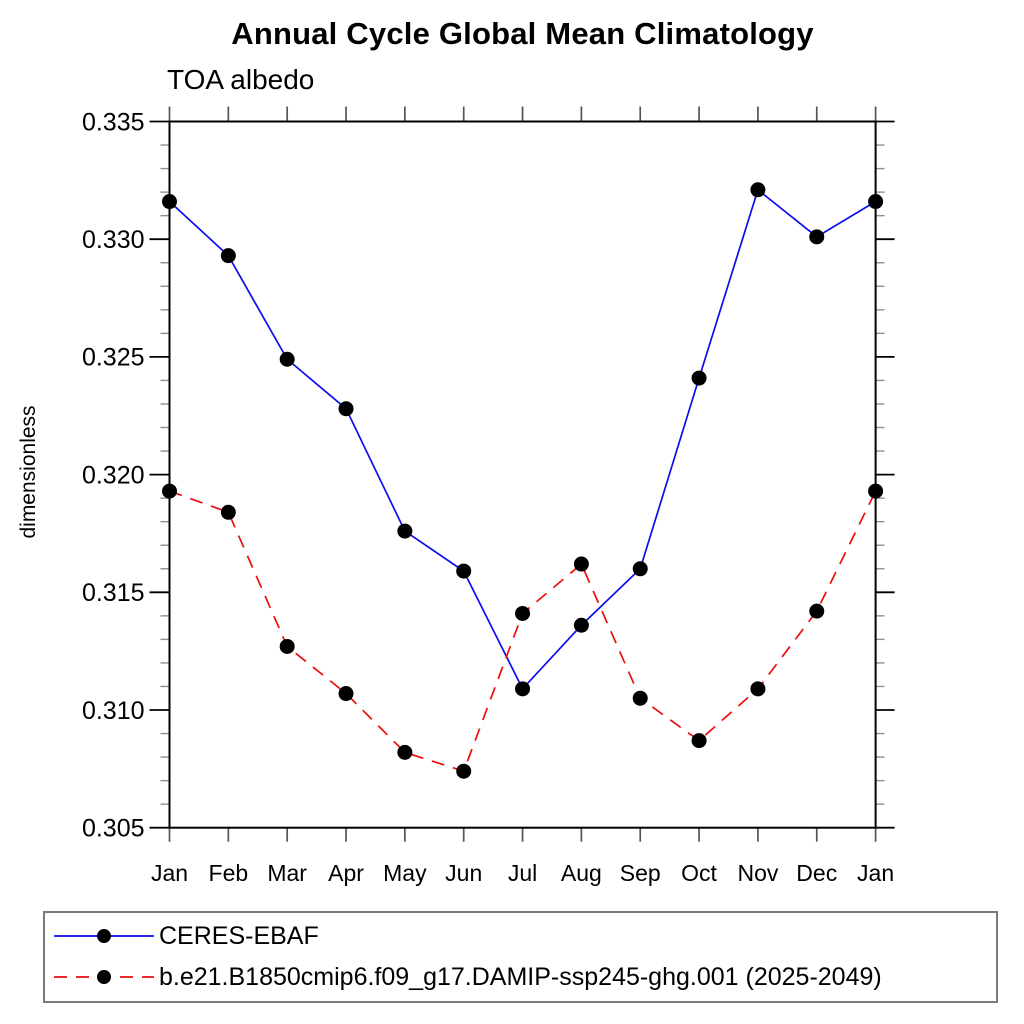 The image size is (1024, 1024). Describe the element at coordinates (113, 240) in the screenshot. I see `y-tick-label: 0.330` at that location.